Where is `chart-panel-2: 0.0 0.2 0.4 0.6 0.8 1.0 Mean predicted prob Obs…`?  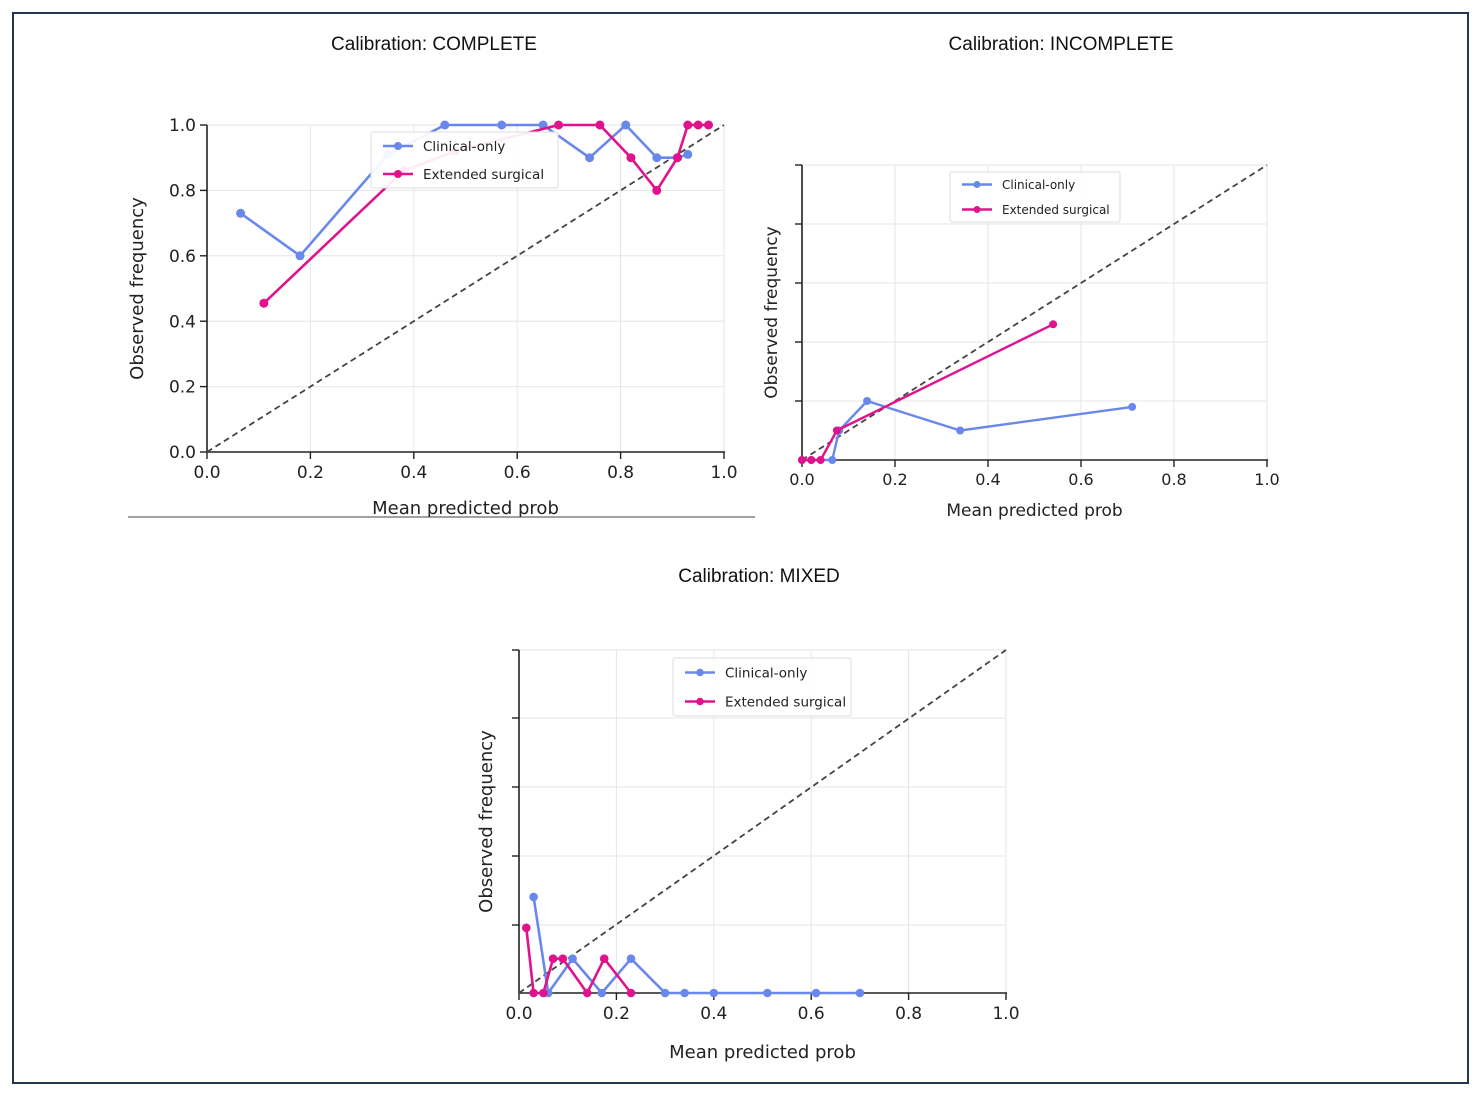 chart-panel-2: 0.0 0.2 0.4 0.6 0.8 1.0 Mean predicted prob Obs… is located at coordinates (748, 856).